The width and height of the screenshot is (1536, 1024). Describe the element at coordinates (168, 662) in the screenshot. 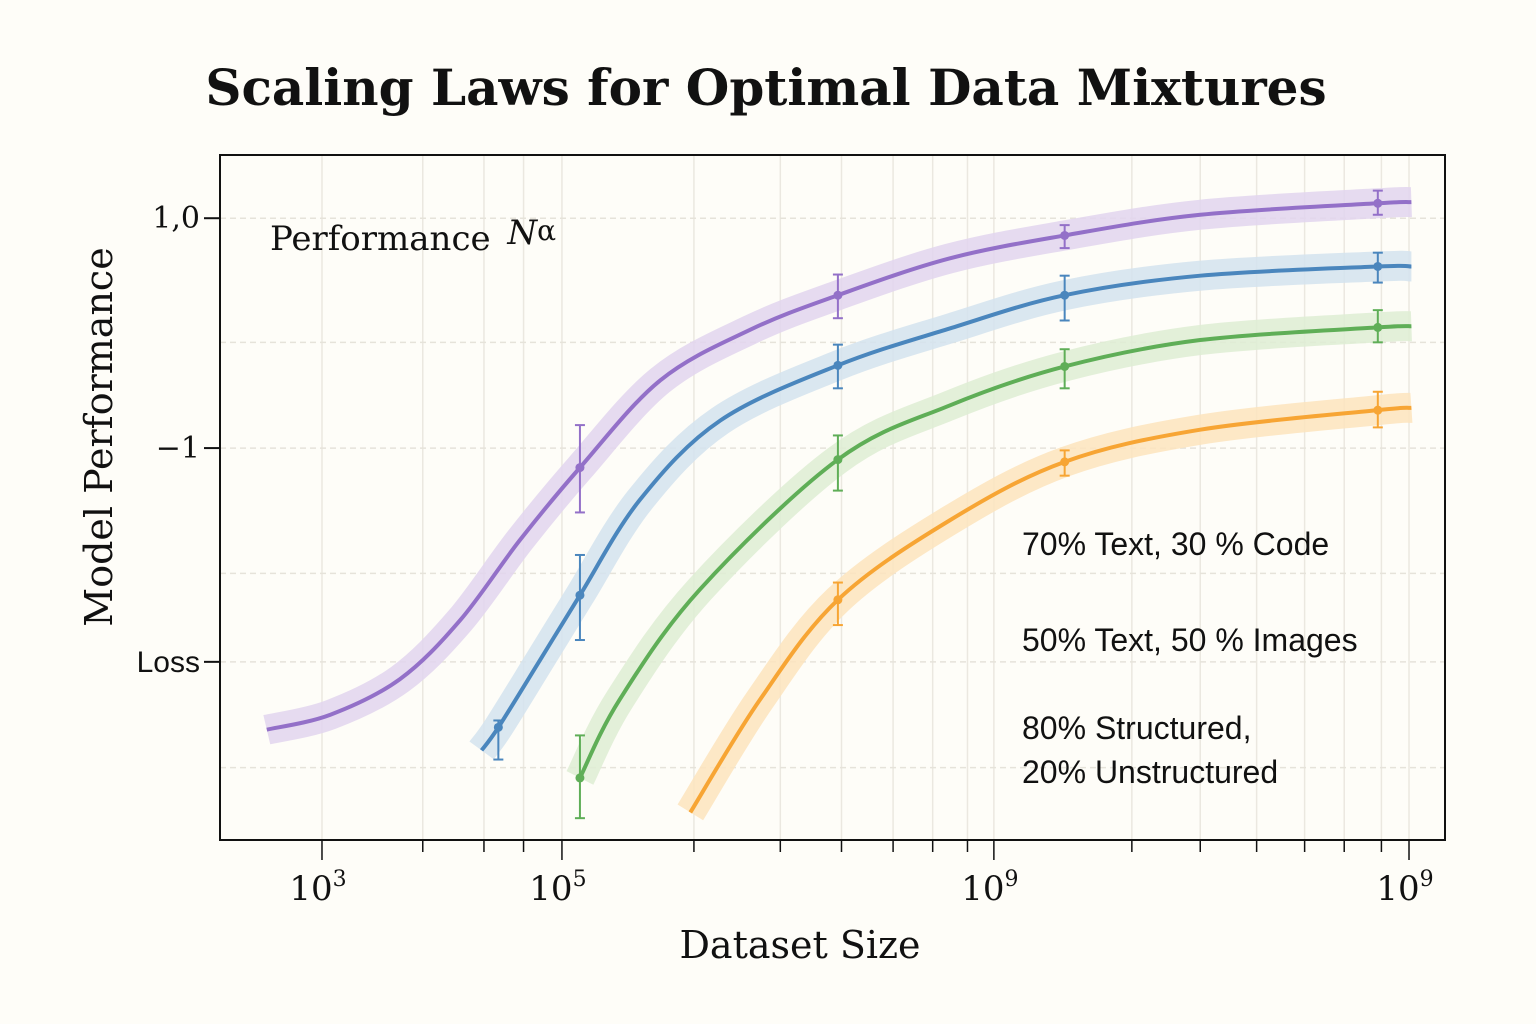

I see `y-tick-label: Loss` at that location.